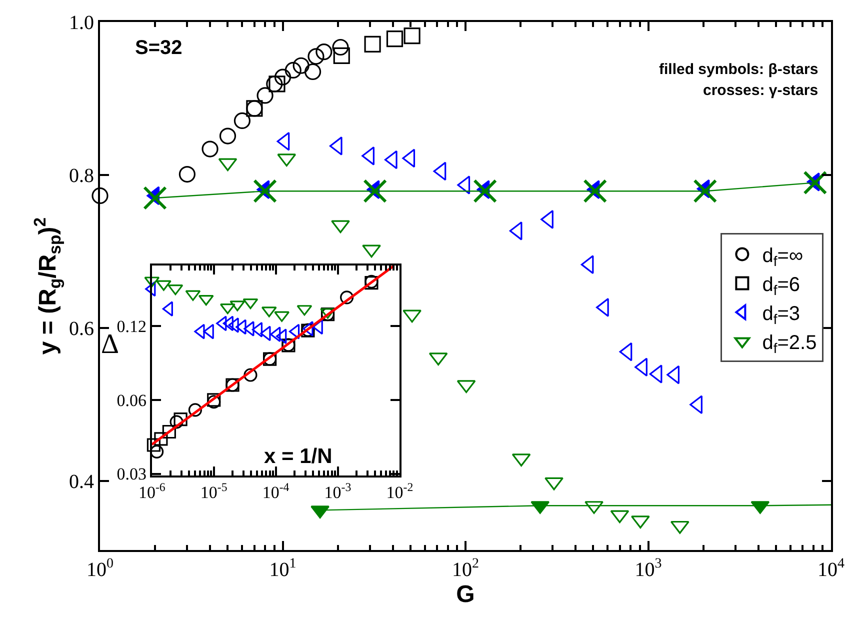  What do you see at coordinates (781, 286) in the screenshot?
I see `legend-label: d$_{f}$=6` at bounding box center [781, 286].